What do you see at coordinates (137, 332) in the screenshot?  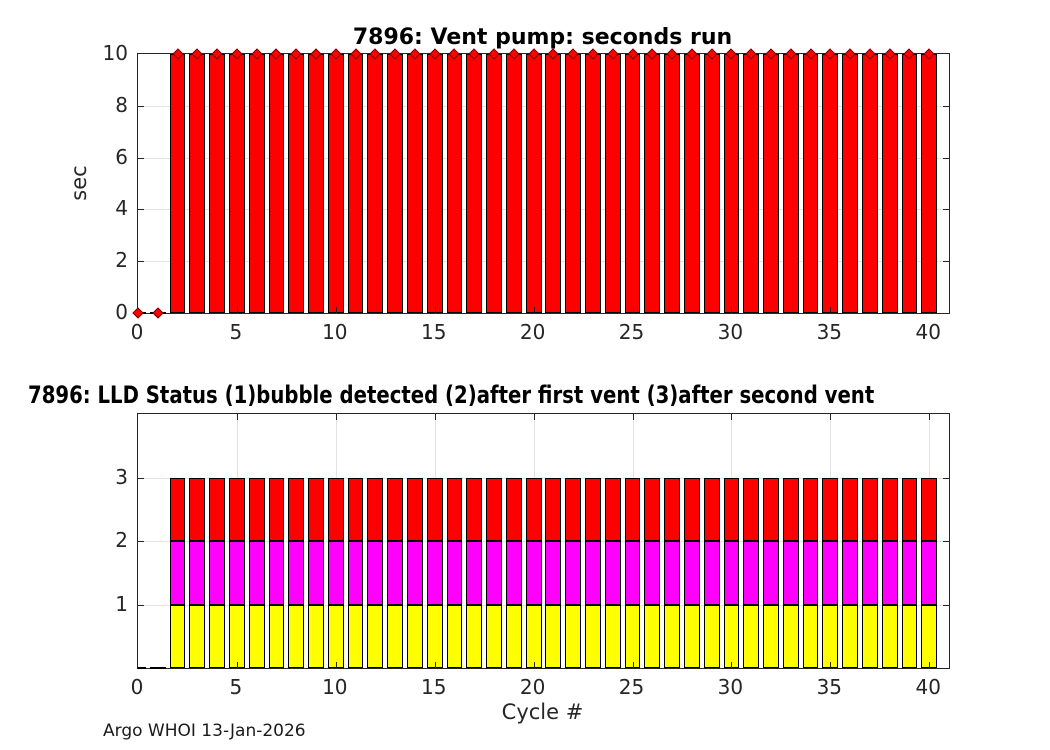 I see `x-tick-label: 0` at bounding box center [137, 332].